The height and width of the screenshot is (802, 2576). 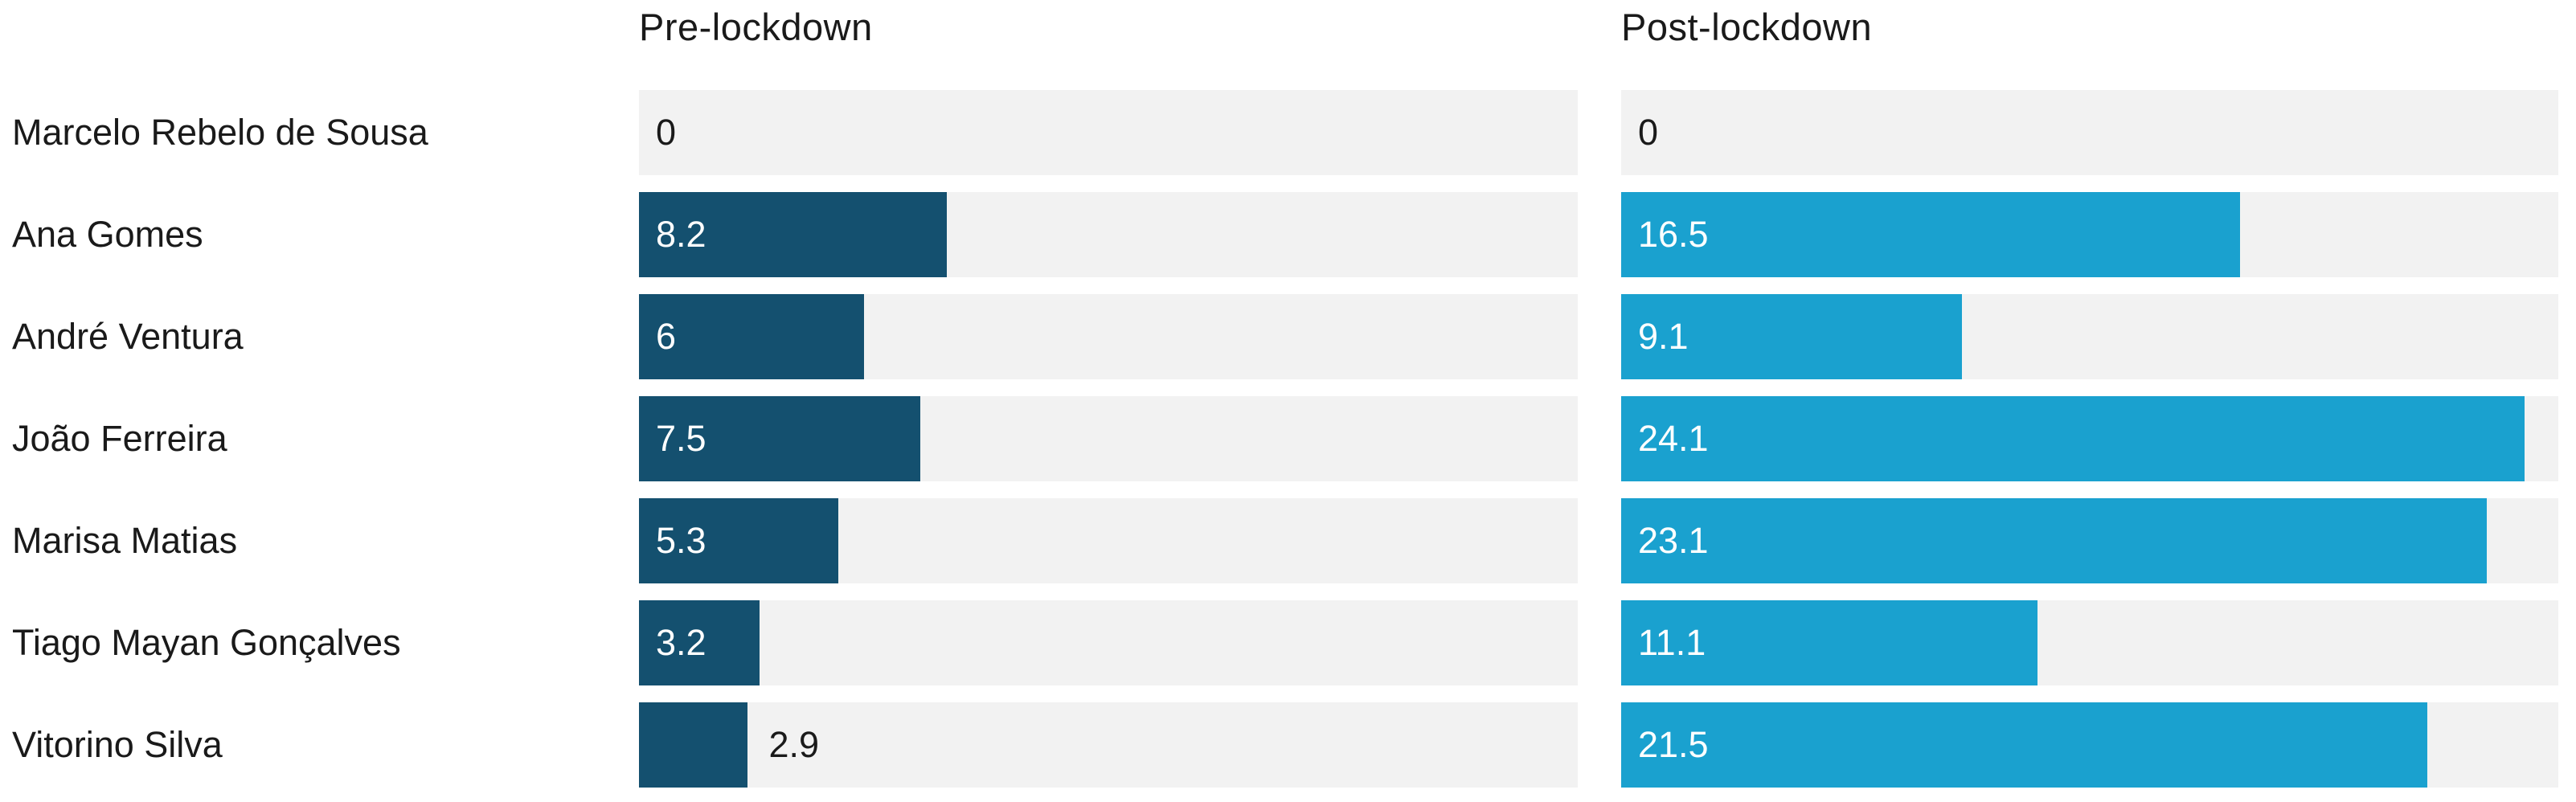 I want to click on post-lockdown-bar: 24.1, so click(x=2073, y=439).